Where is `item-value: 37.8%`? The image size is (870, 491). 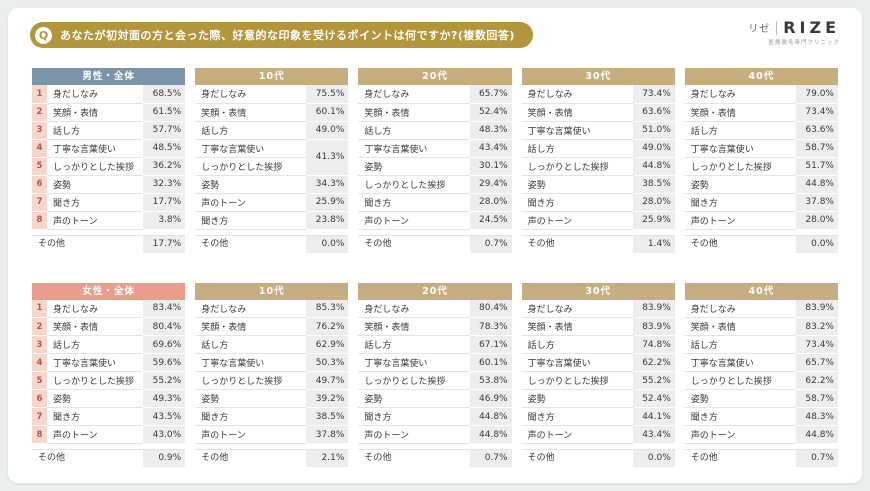 item-value: 37.8% is located at coordinates (327, 434).